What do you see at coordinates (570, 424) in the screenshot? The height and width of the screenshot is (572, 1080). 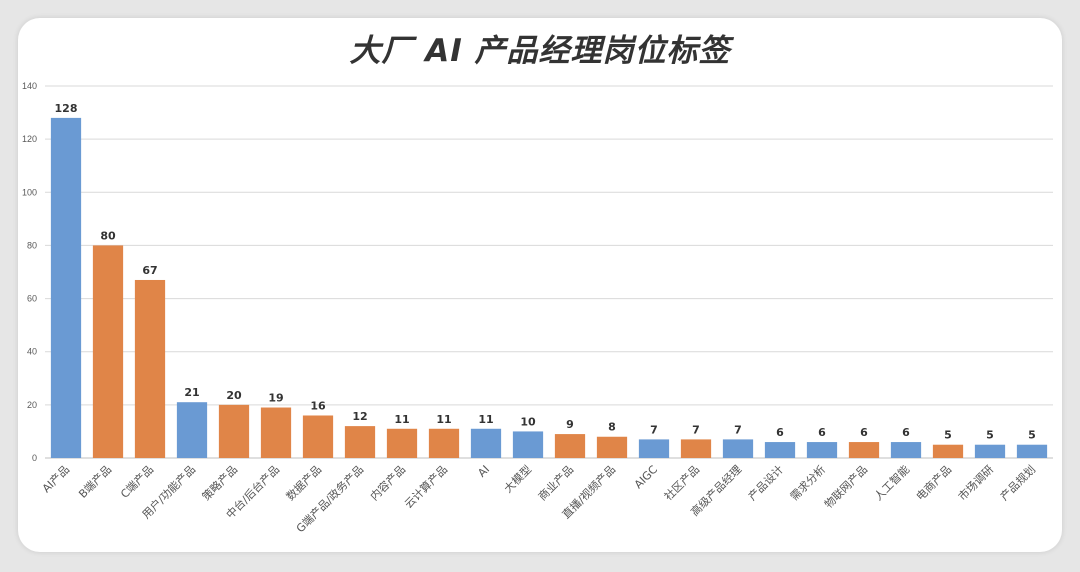 I see `data-label: 9` at bounding box center [570, 424].